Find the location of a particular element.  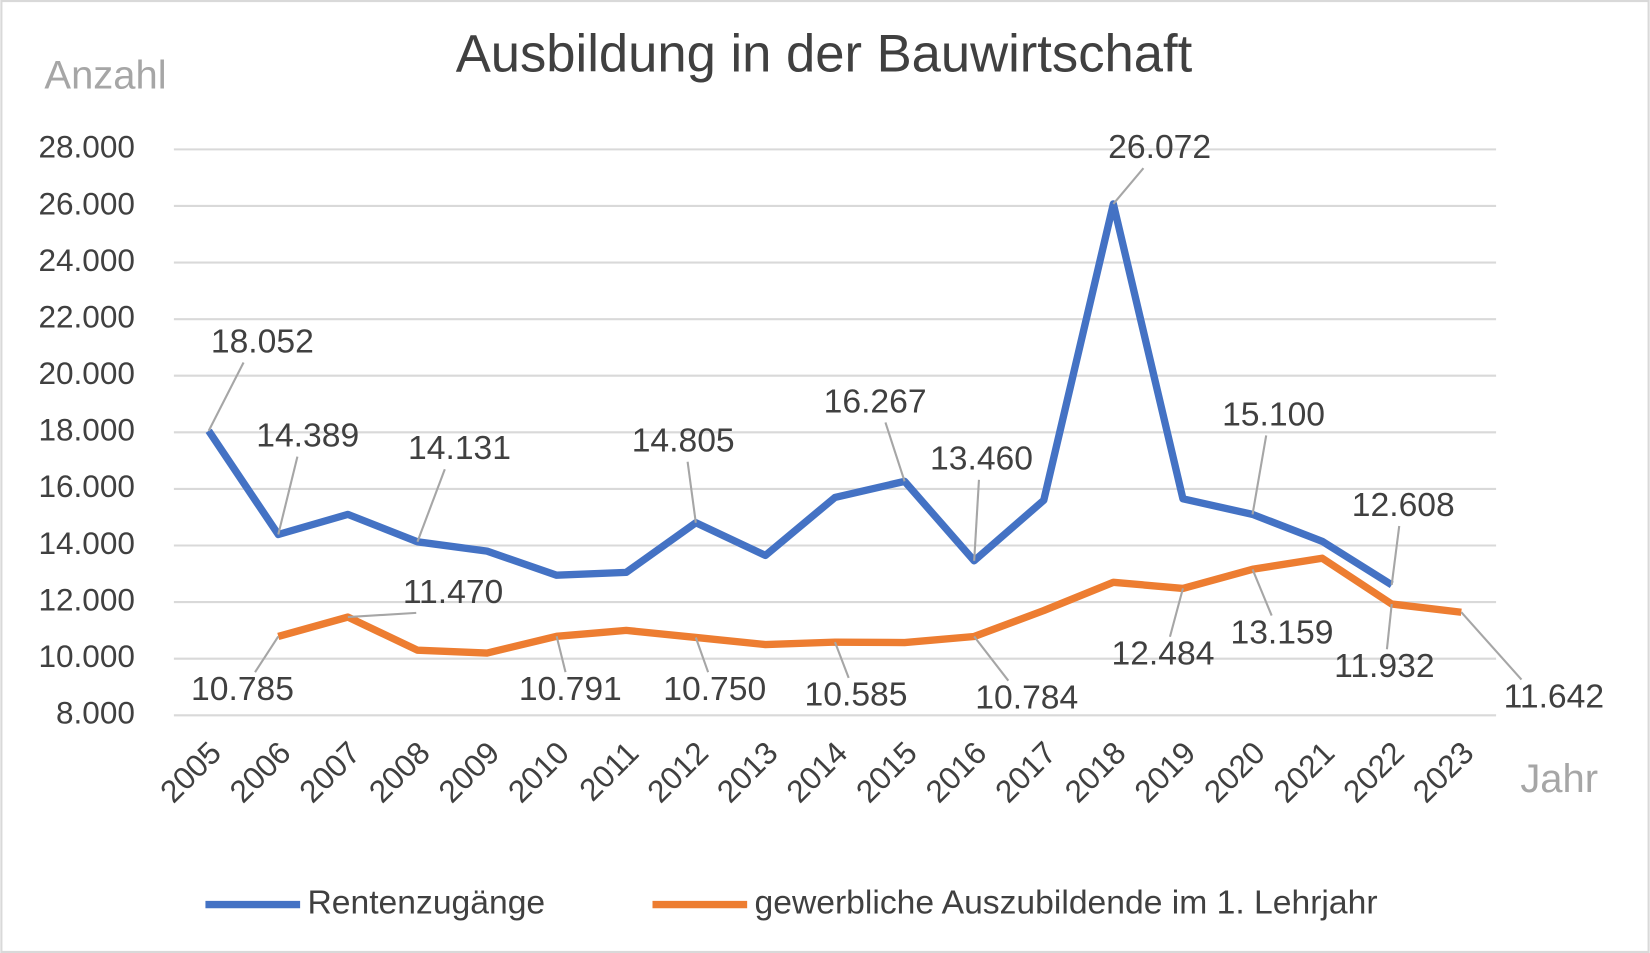

y-tick-label: 8.000 is located at coordinates (95, 713).